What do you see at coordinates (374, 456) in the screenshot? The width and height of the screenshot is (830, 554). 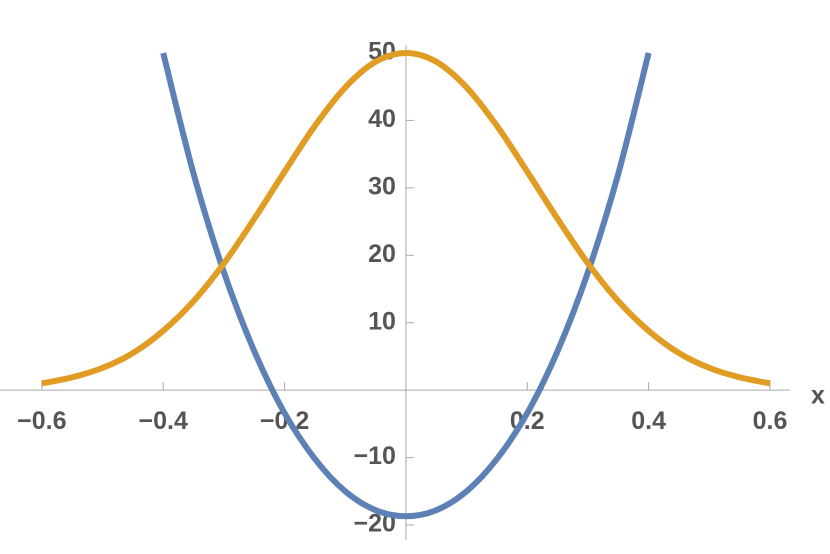 I see `y-tick-label: −10` at bounding box center [374, 456].